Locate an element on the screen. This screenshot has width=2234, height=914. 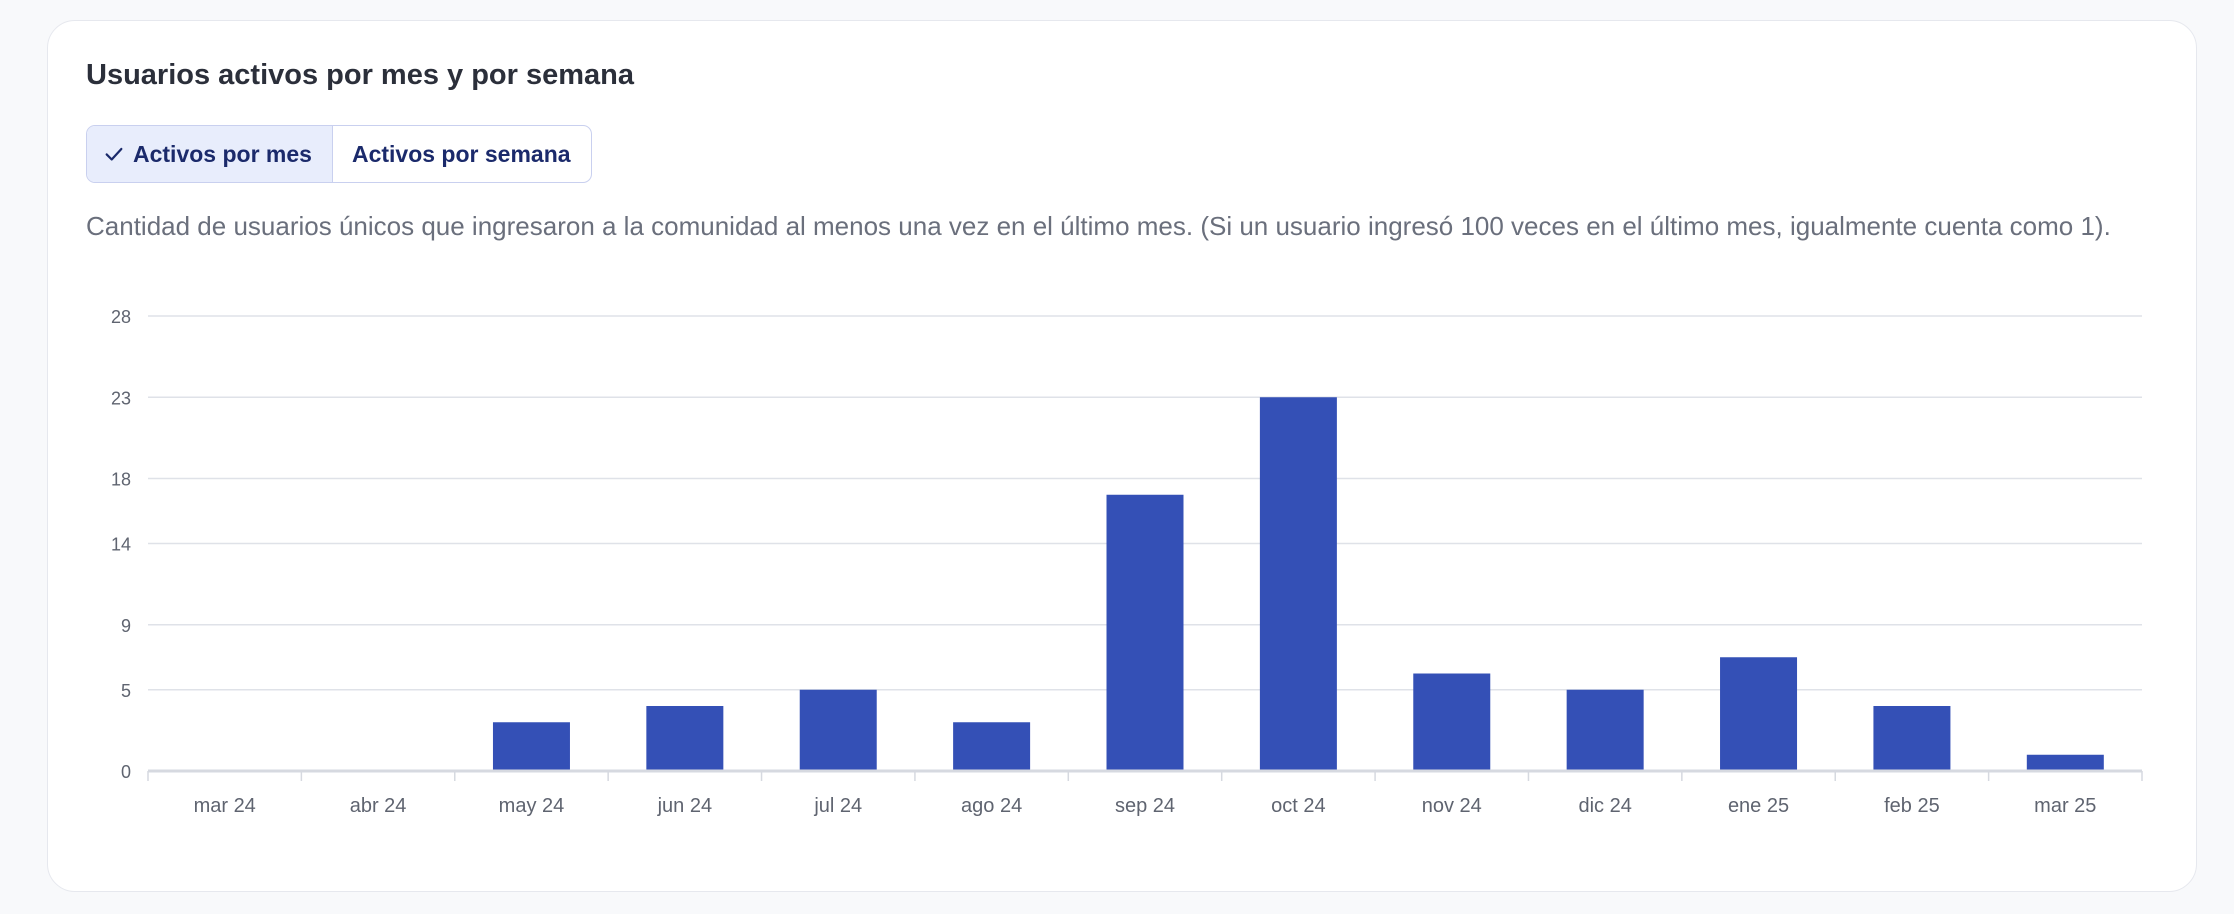
x-tick-label: nov 24 is located at coordinates (1452, 806).